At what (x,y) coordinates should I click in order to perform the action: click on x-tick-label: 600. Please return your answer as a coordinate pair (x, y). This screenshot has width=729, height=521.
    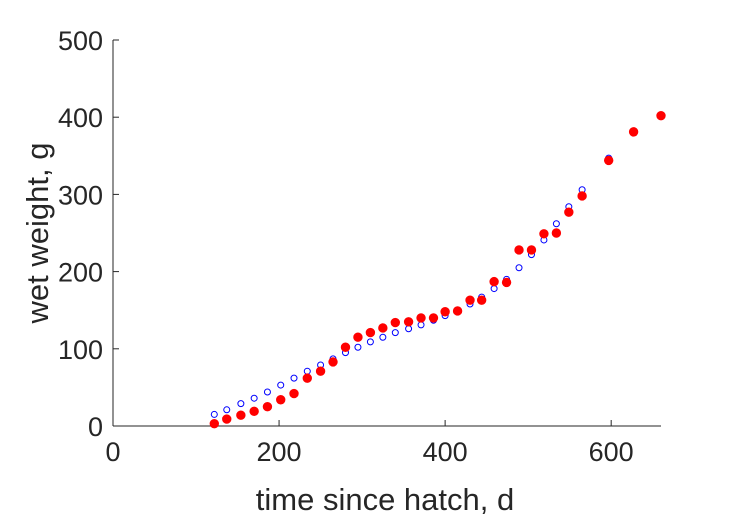
    Looking at the image, I should click on (611, 452).